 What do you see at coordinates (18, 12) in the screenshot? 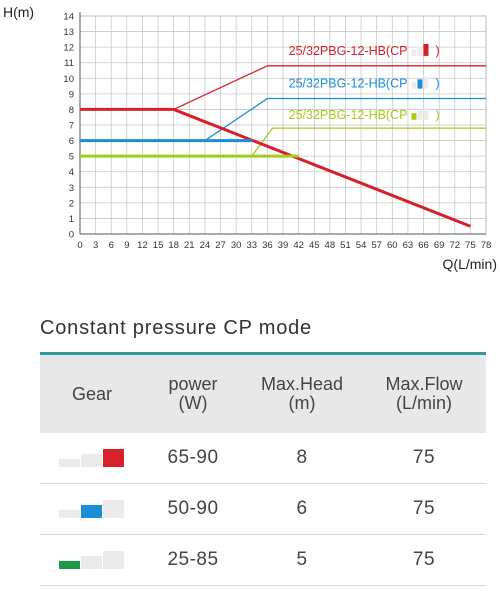
I see `y-axis-title: H(m)` at bounding box center [18, 12].